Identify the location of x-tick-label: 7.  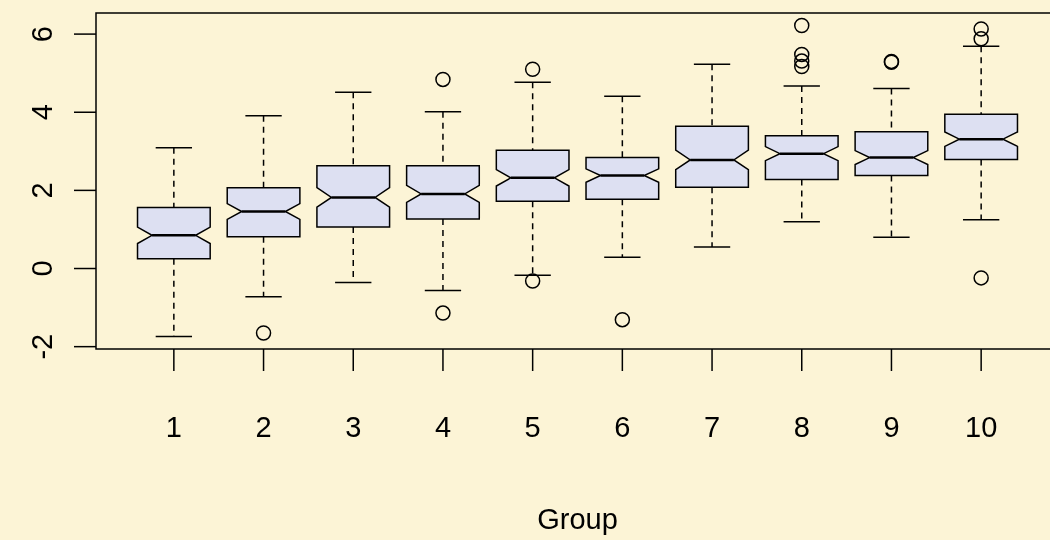
(712, 427).